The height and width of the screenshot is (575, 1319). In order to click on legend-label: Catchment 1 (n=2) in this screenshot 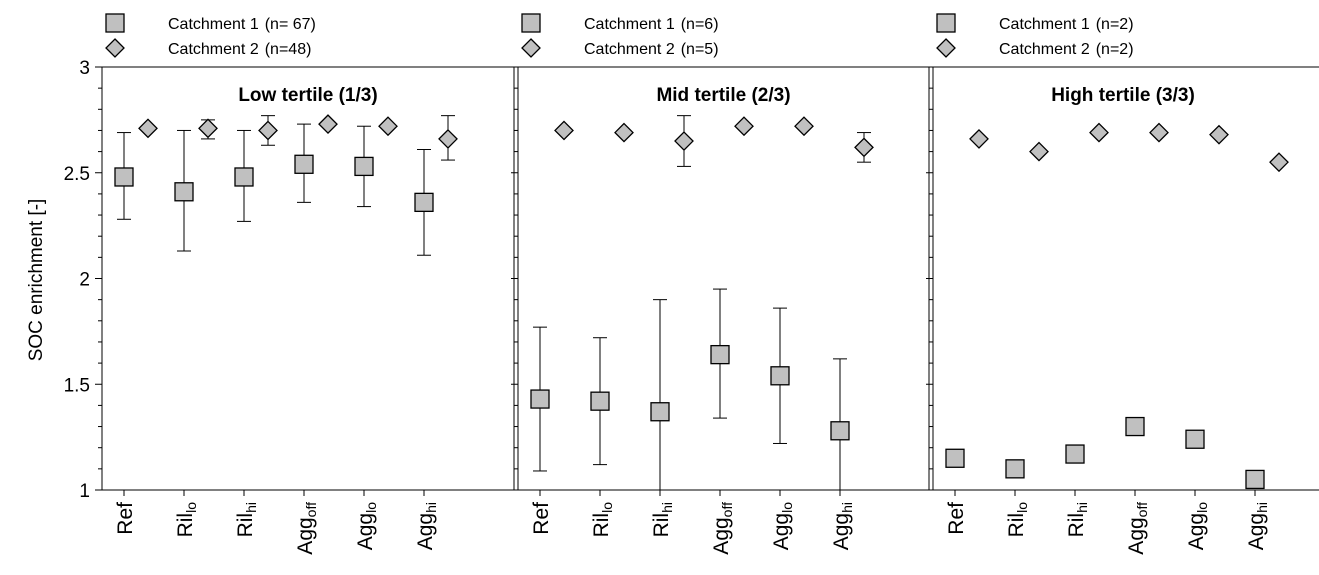, I will do `click(1066, 24)`.